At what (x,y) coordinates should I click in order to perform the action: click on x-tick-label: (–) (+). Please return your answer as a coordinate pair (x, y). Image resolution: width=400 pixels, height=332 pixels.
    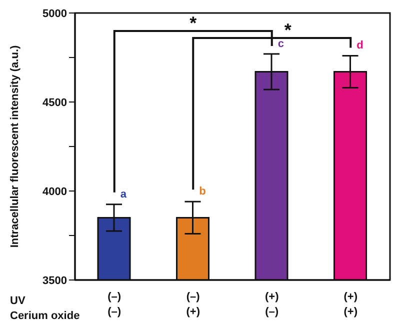
    Looking at the image, I should click on (193, 304).